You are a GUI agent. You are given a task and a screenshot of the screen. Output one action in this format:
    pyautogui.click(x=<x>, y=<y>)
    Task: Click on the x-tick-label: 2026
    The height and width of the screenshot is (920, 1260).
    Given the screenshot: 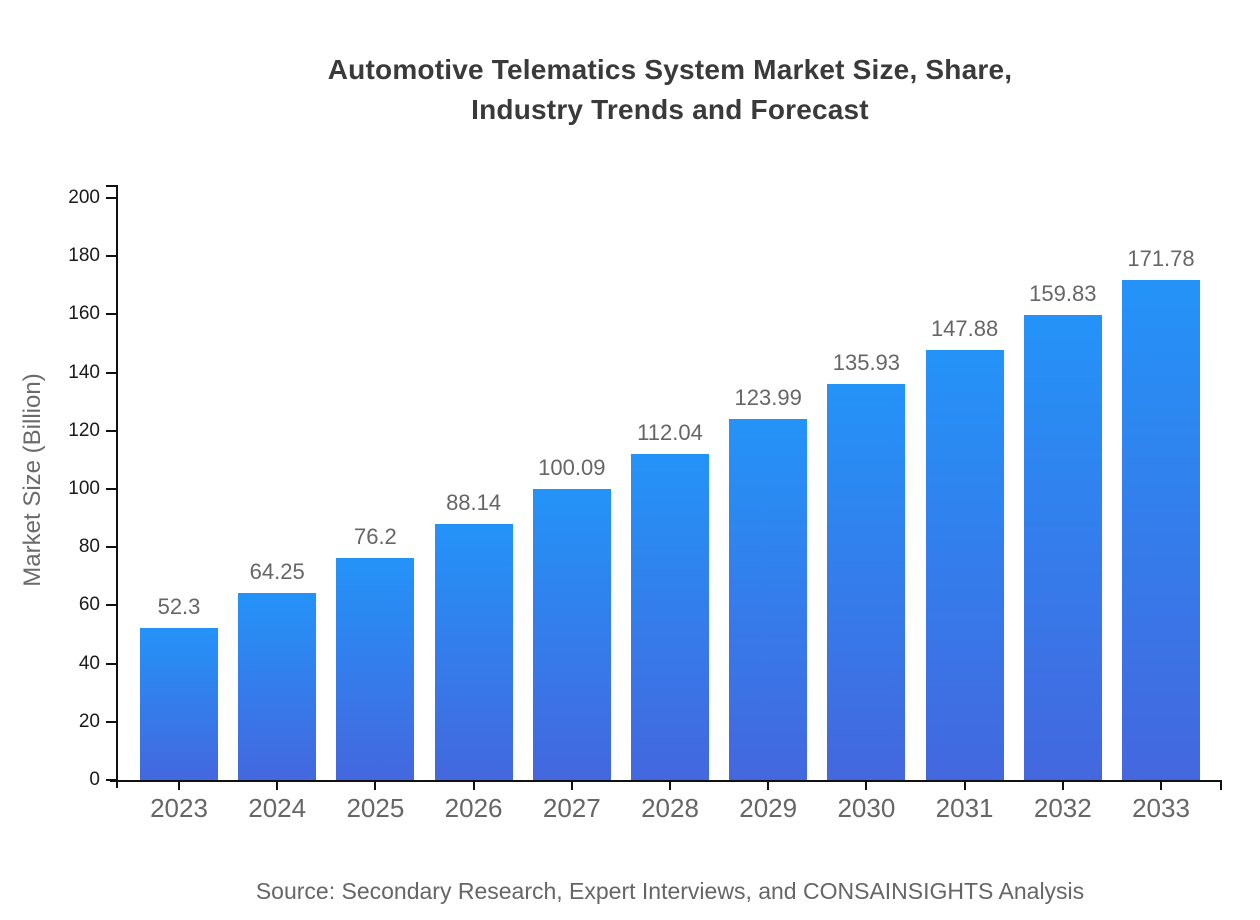 What is the action you would take?
    pyautogui.click(x=473, y=808)
    